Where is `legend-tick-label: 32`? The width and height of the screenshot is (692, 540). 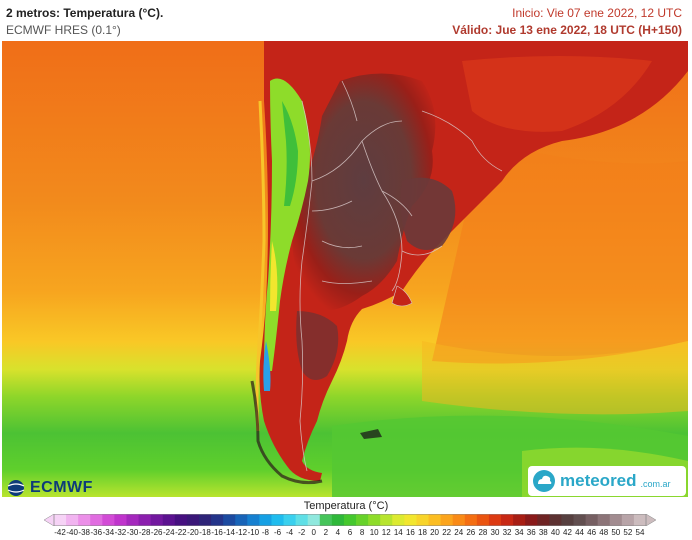
legend-tick-label: 32 is located at coordinates (507, 532).